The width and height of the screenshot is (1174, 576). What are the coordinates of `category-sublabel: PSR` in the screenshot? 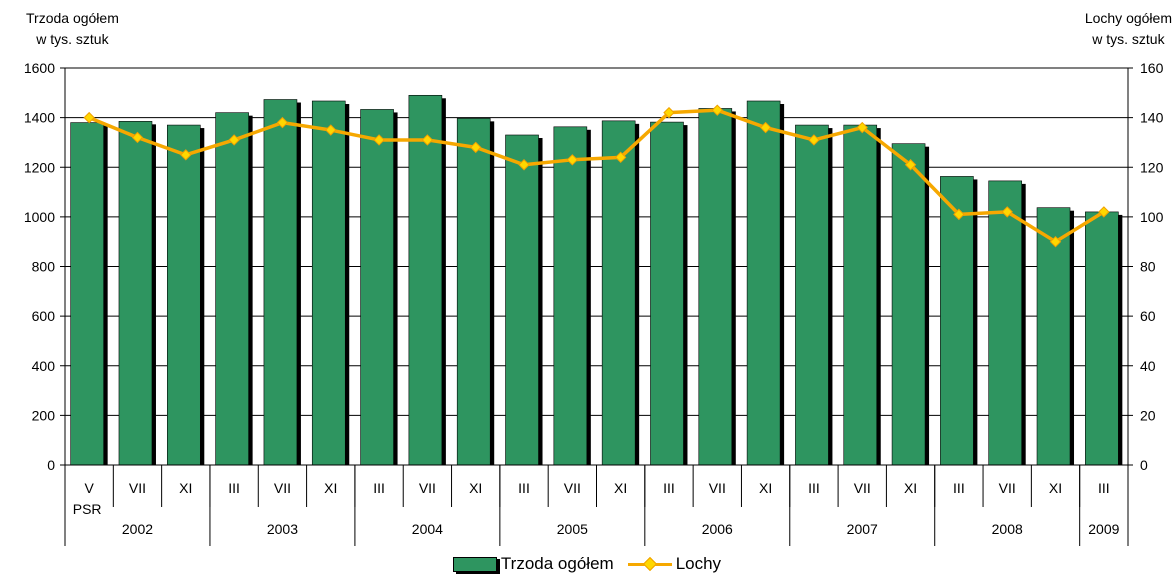 It's located at (87, 509).